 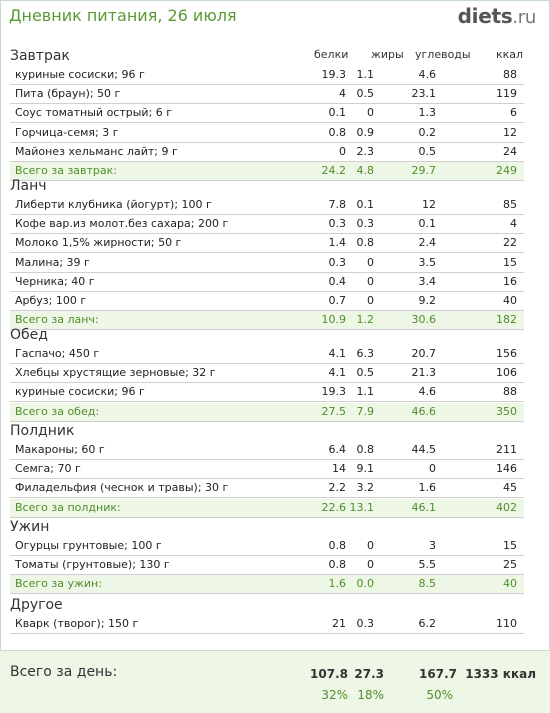 I want to click on day-total-label: Всего за день:, so click(x=64, y=672).